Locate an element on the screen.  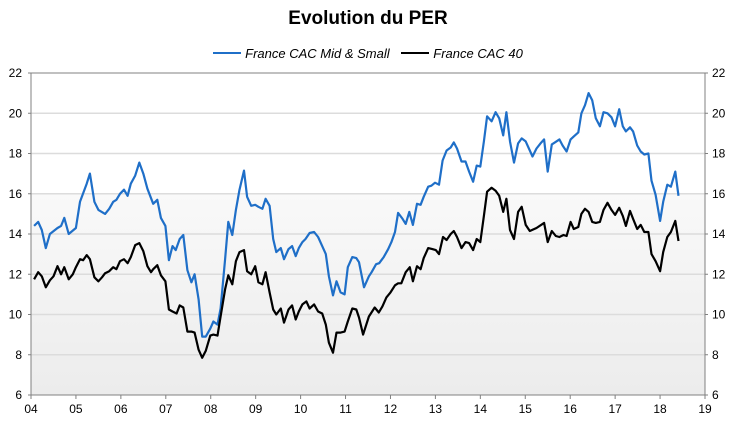
legend-item-cac40: France CAC 40 is located at coordinates (462, 53).